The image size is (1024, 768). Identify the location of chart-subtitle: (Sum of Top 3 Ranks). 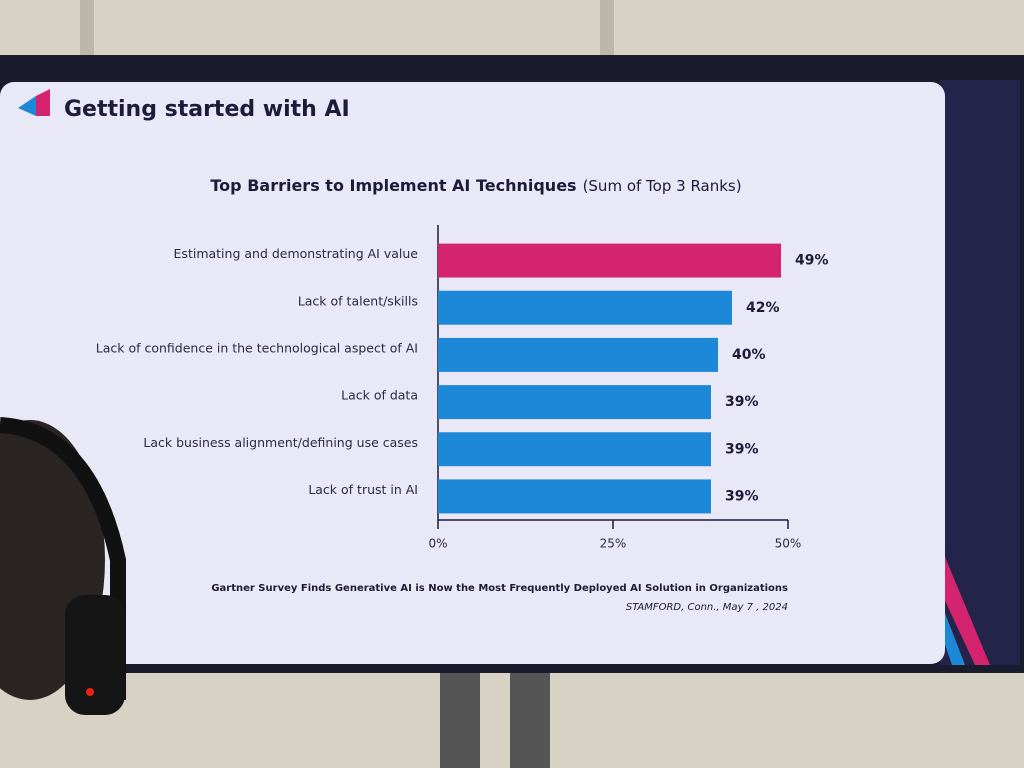
(662, 186).